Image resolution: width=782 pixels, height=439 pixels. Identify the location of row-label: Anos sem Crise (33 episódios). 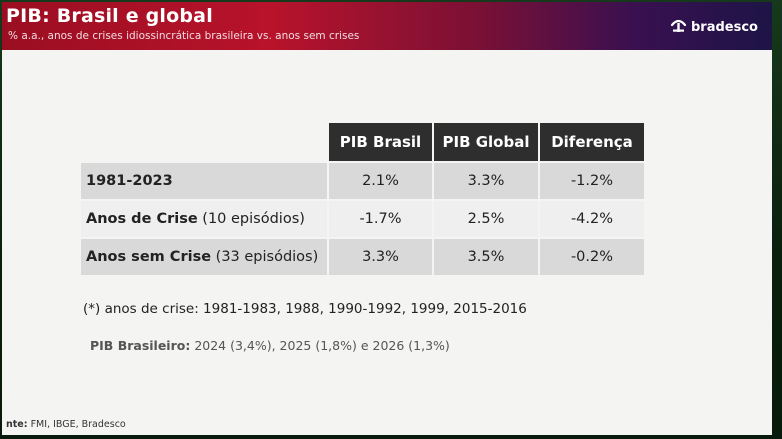
(204, 256).